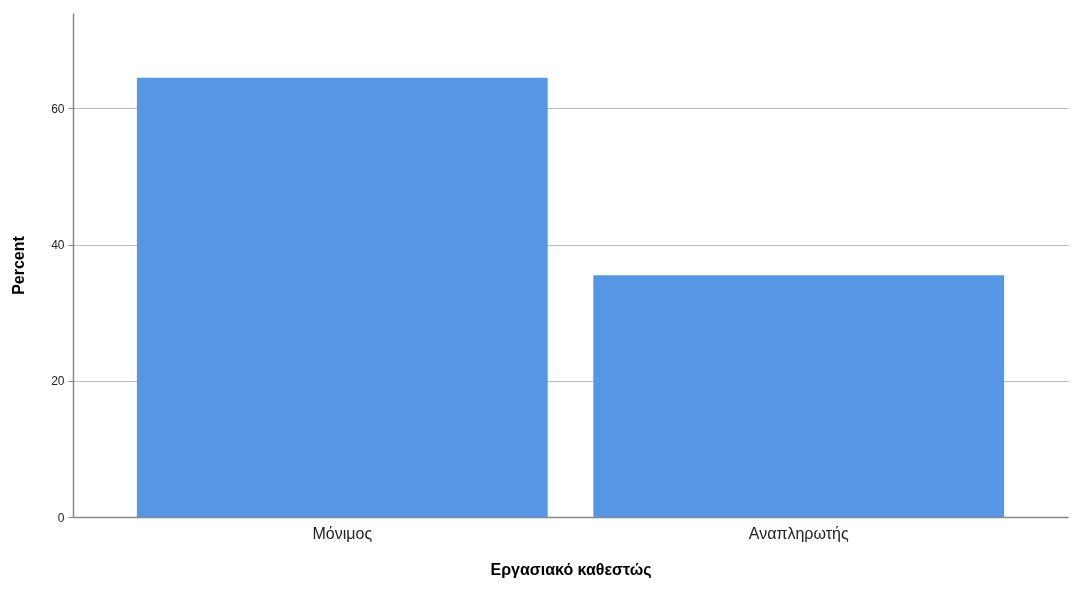 The image size is (1072, 591). I want to click on y-tick-label: 0, so click(61, 517).